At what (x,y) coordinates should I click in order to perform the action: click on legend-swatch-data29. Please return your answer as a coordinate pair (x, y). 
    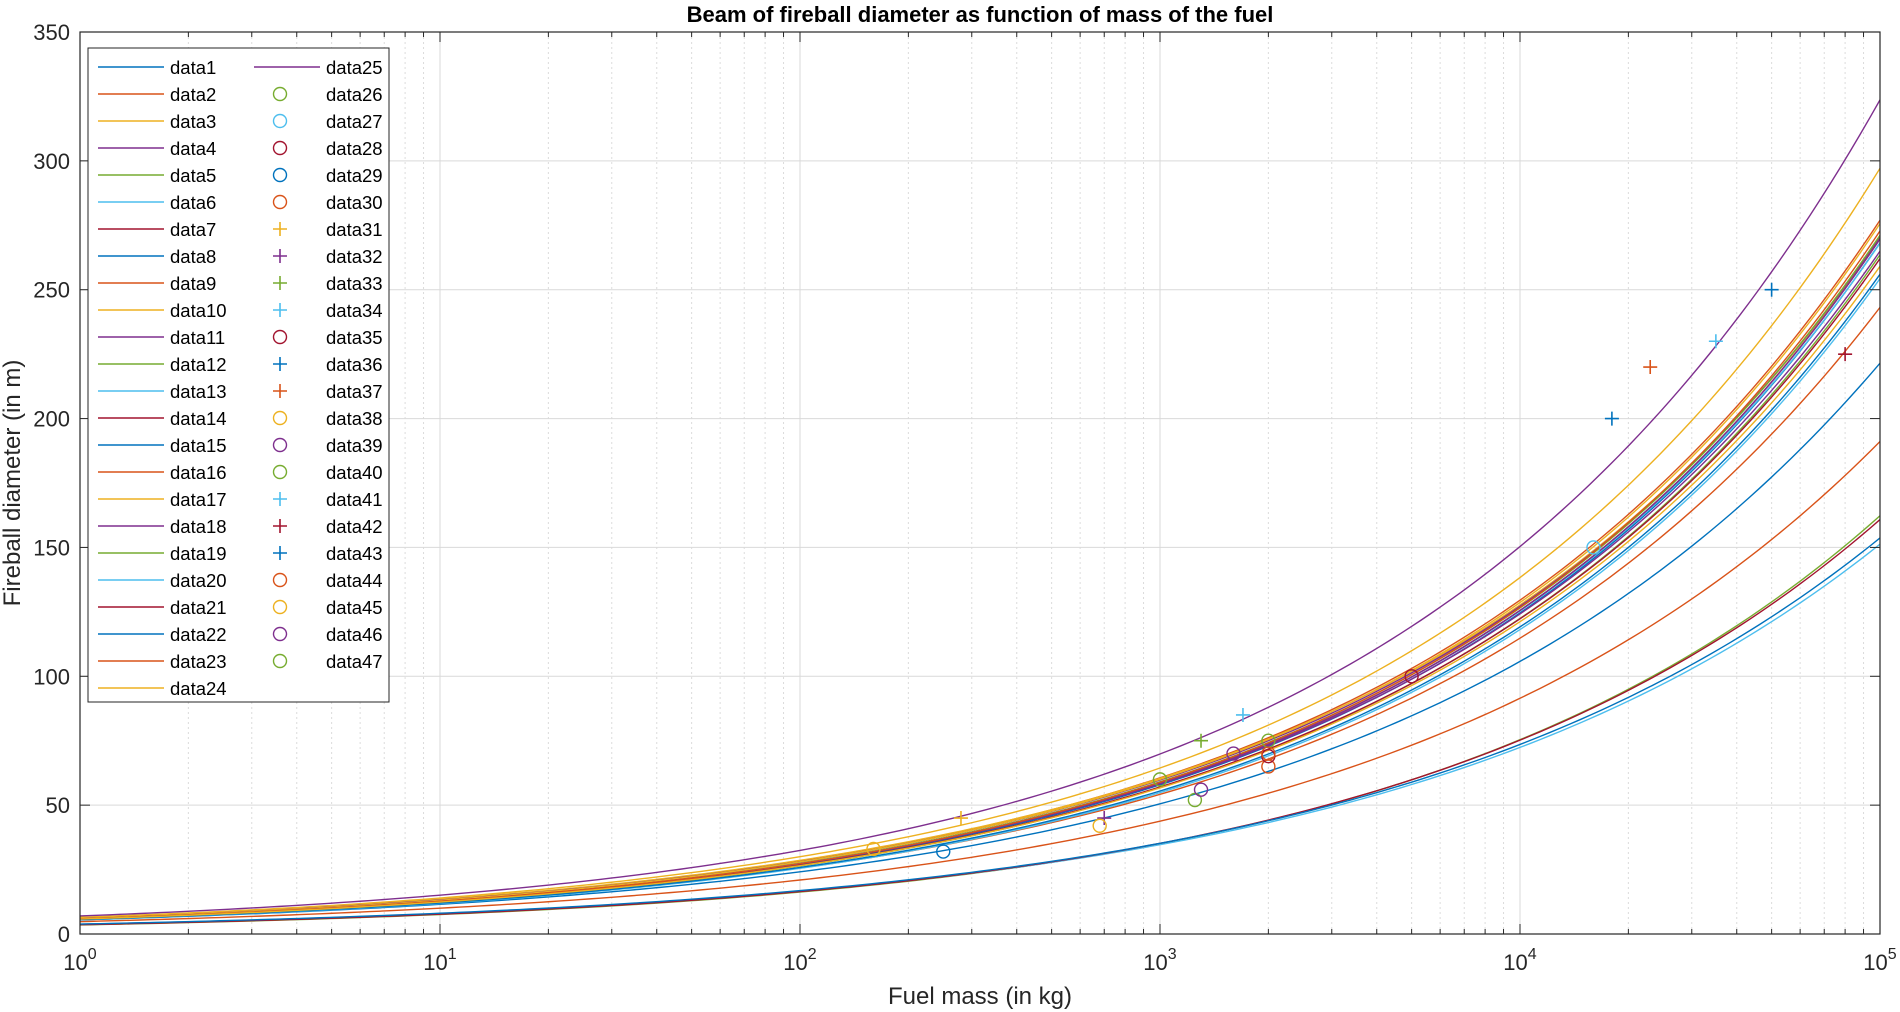
    Looking at the image, I should click on (280, 175).